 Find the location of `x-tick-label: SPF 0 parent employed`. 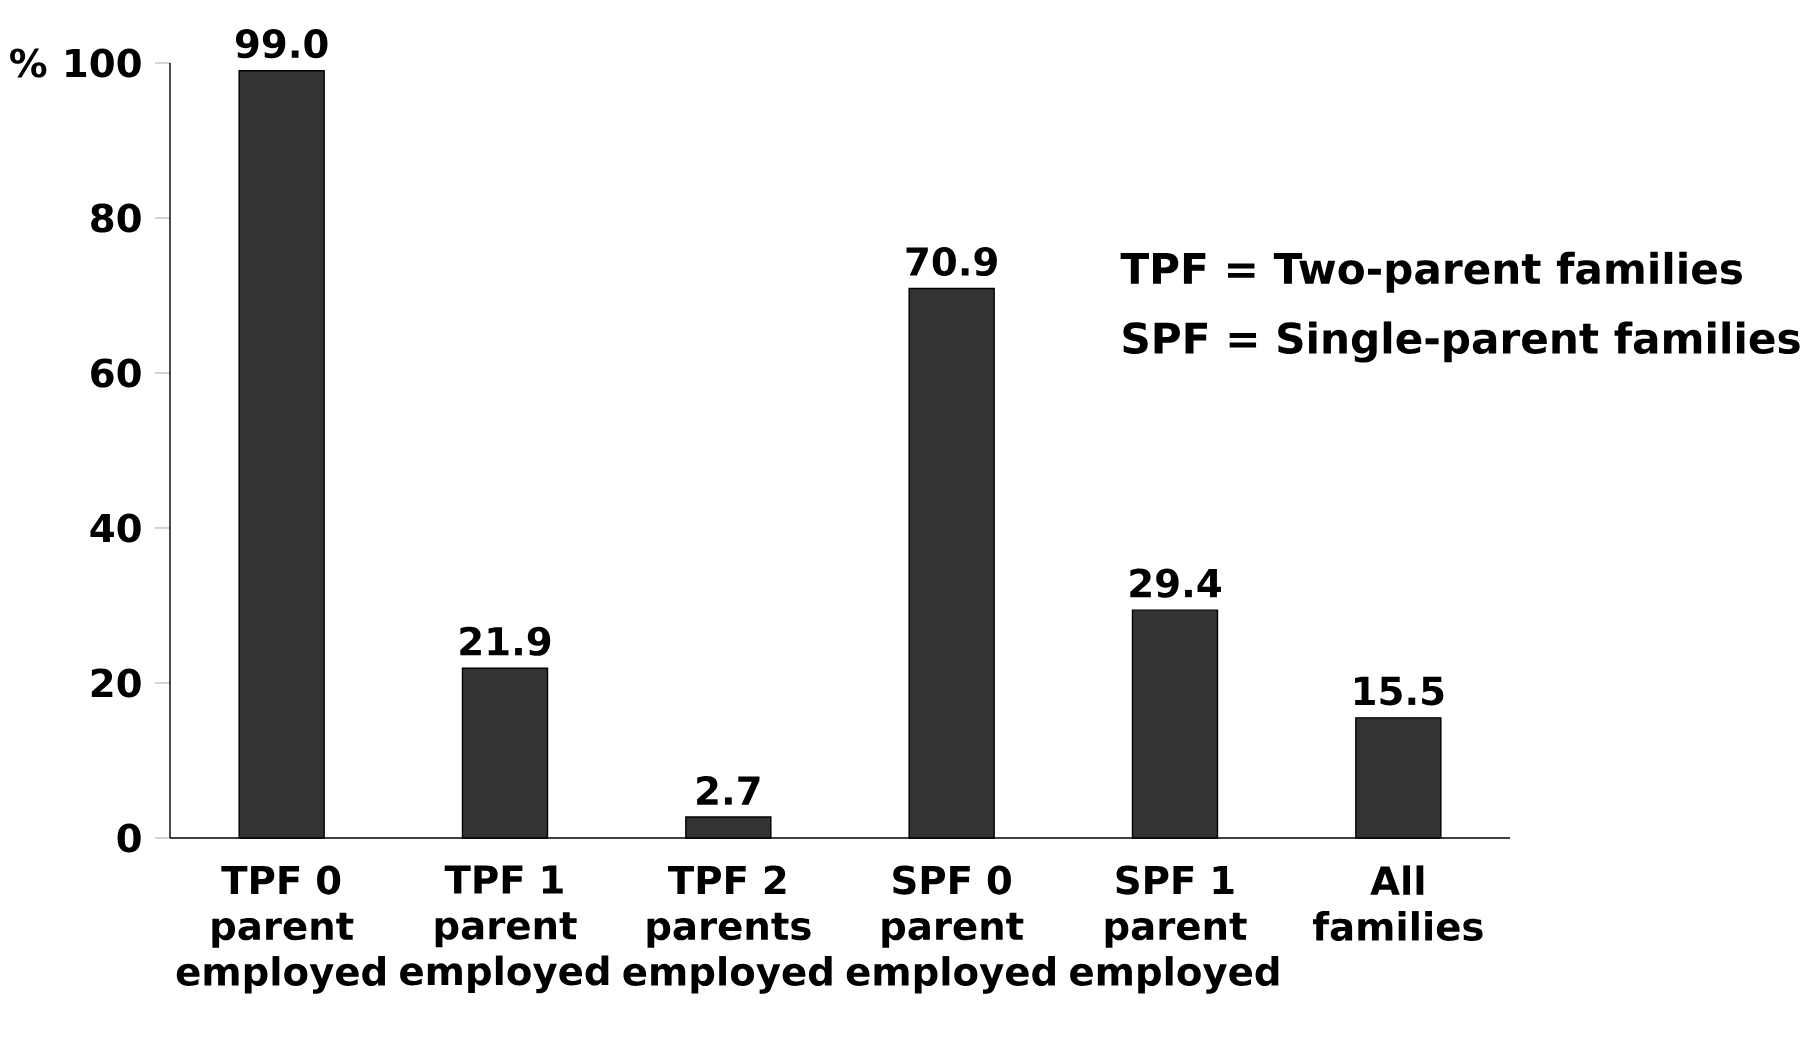

x-tick-label: SPF 0 parent employed is located at coordinates (950, 929).